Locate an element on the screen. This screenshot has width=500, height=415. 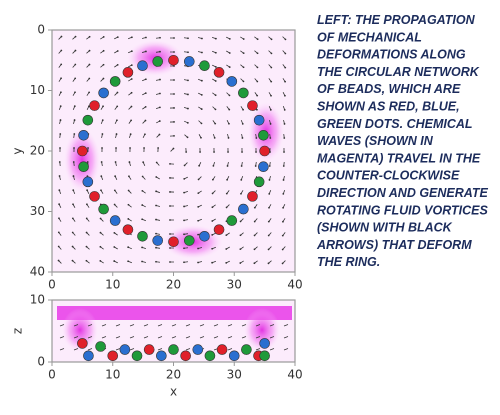
wave-blob is located at coordinates (262, 330).